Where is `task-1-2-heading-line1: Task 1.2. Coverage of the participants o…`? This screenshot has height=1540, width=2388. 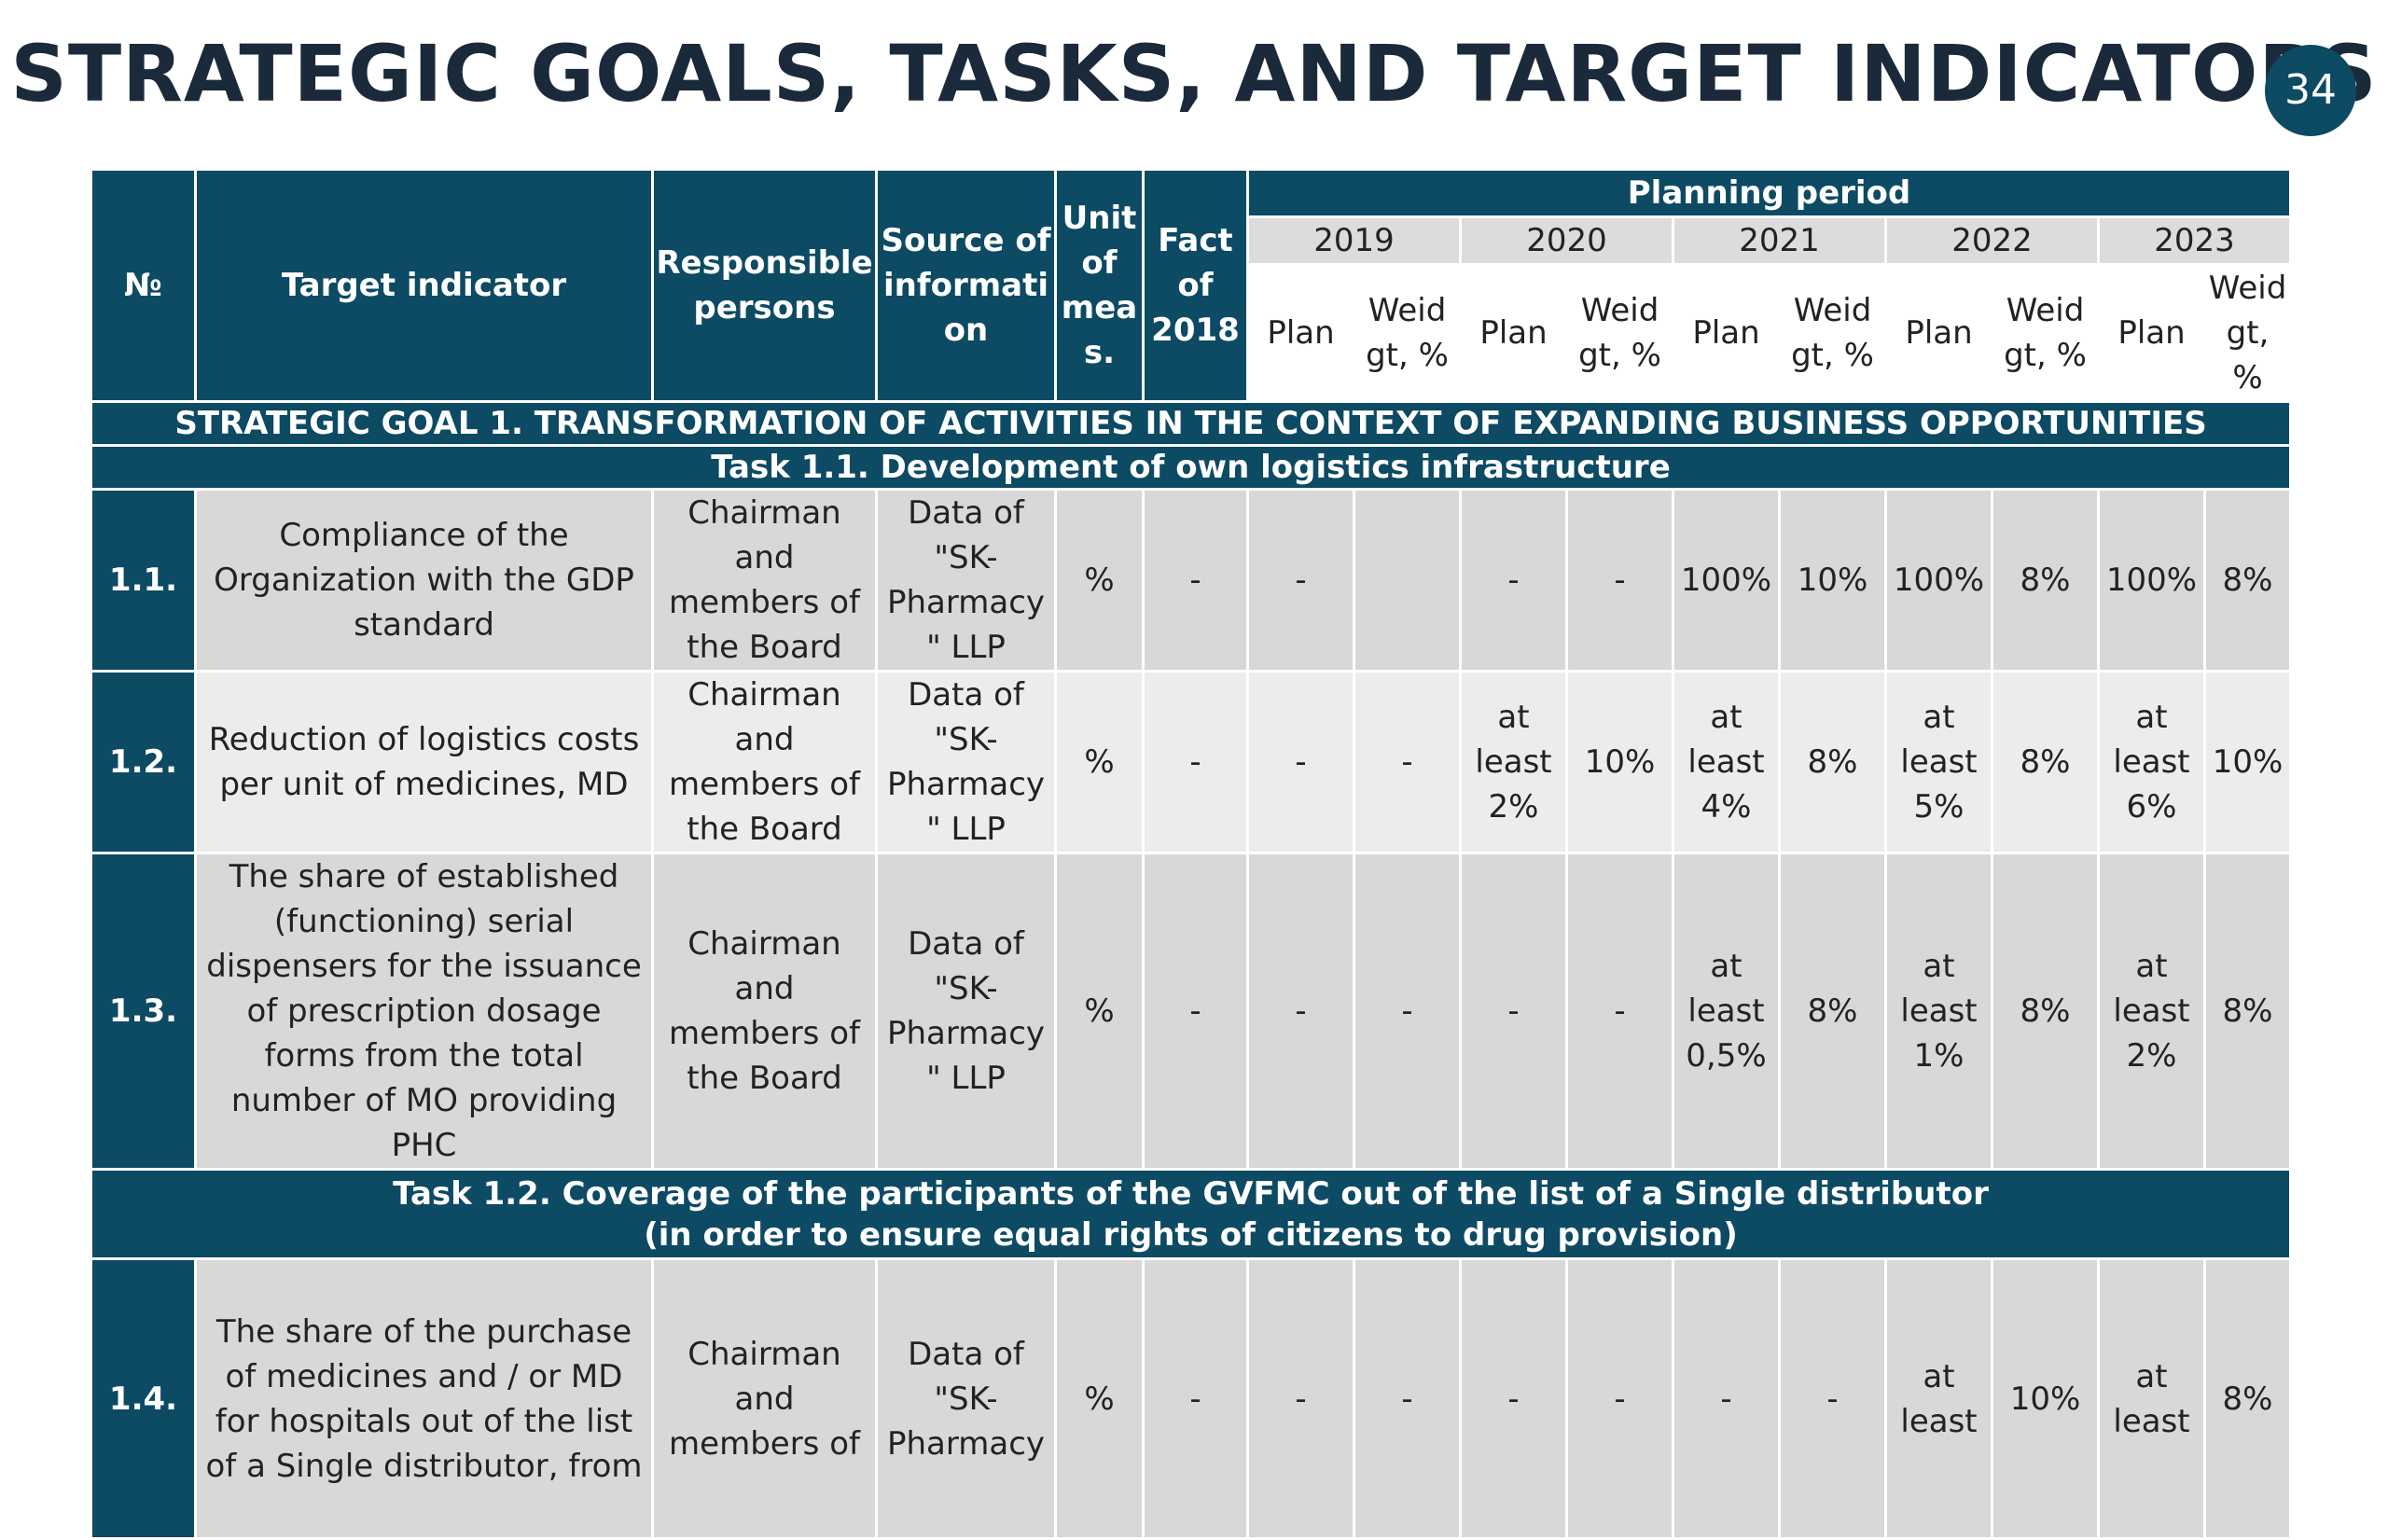
task-1-2-heading-line1: Task 1.2. Coverage of the participants o… is located at coordinates (1191, 1193).